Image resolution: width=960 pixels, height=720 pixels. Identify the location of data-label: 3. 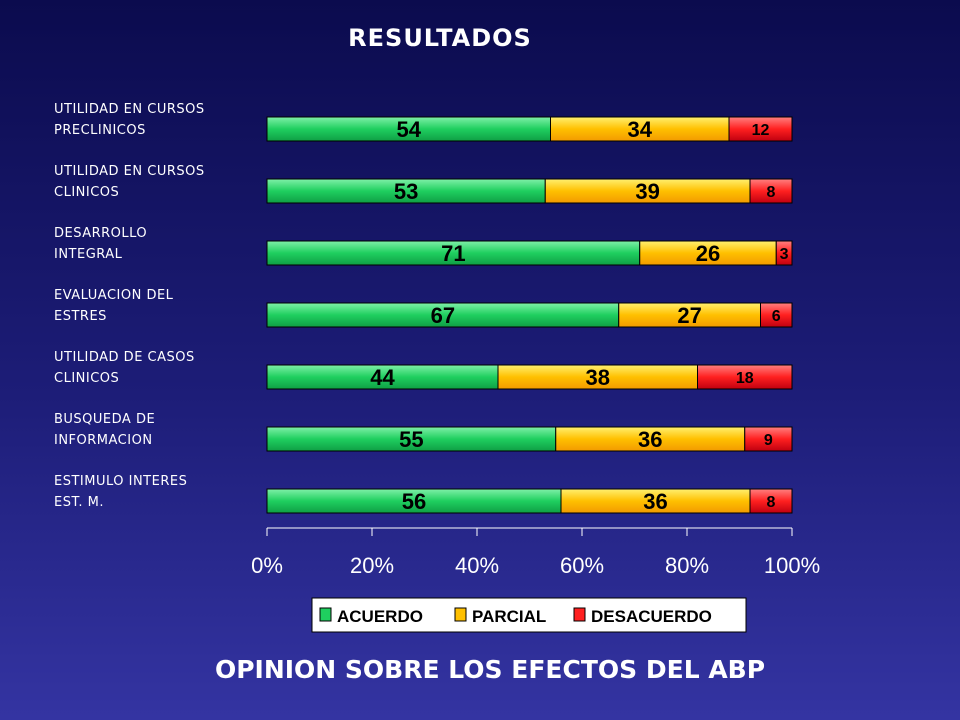
(784, 254).